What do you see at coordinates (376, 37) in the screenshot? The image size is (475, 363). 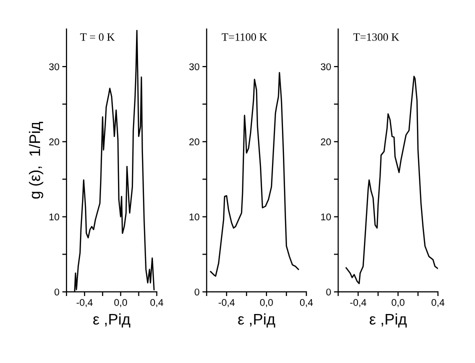 I see `chart-title: T=1300 K` at bounding box center [376, 37].